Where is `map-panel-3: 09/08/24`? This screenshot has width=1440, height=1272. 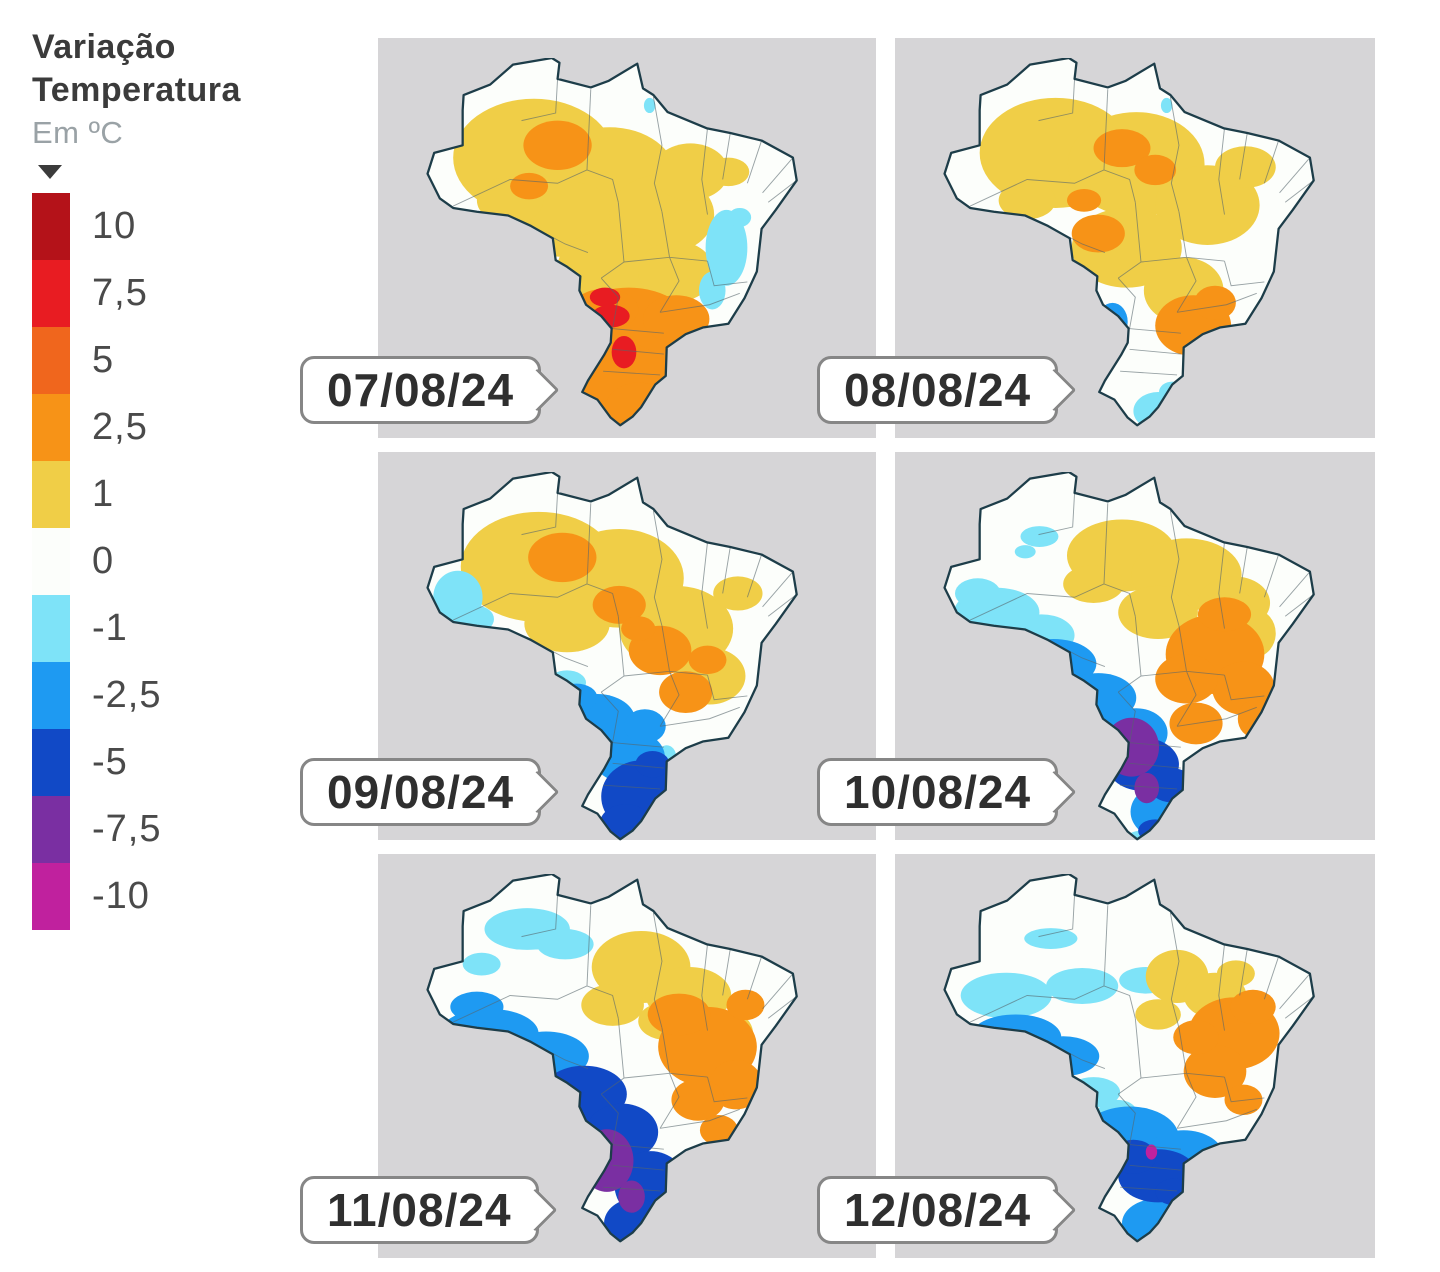
map-panel-3: 09/08/24 is located at coordinates (588, 646).